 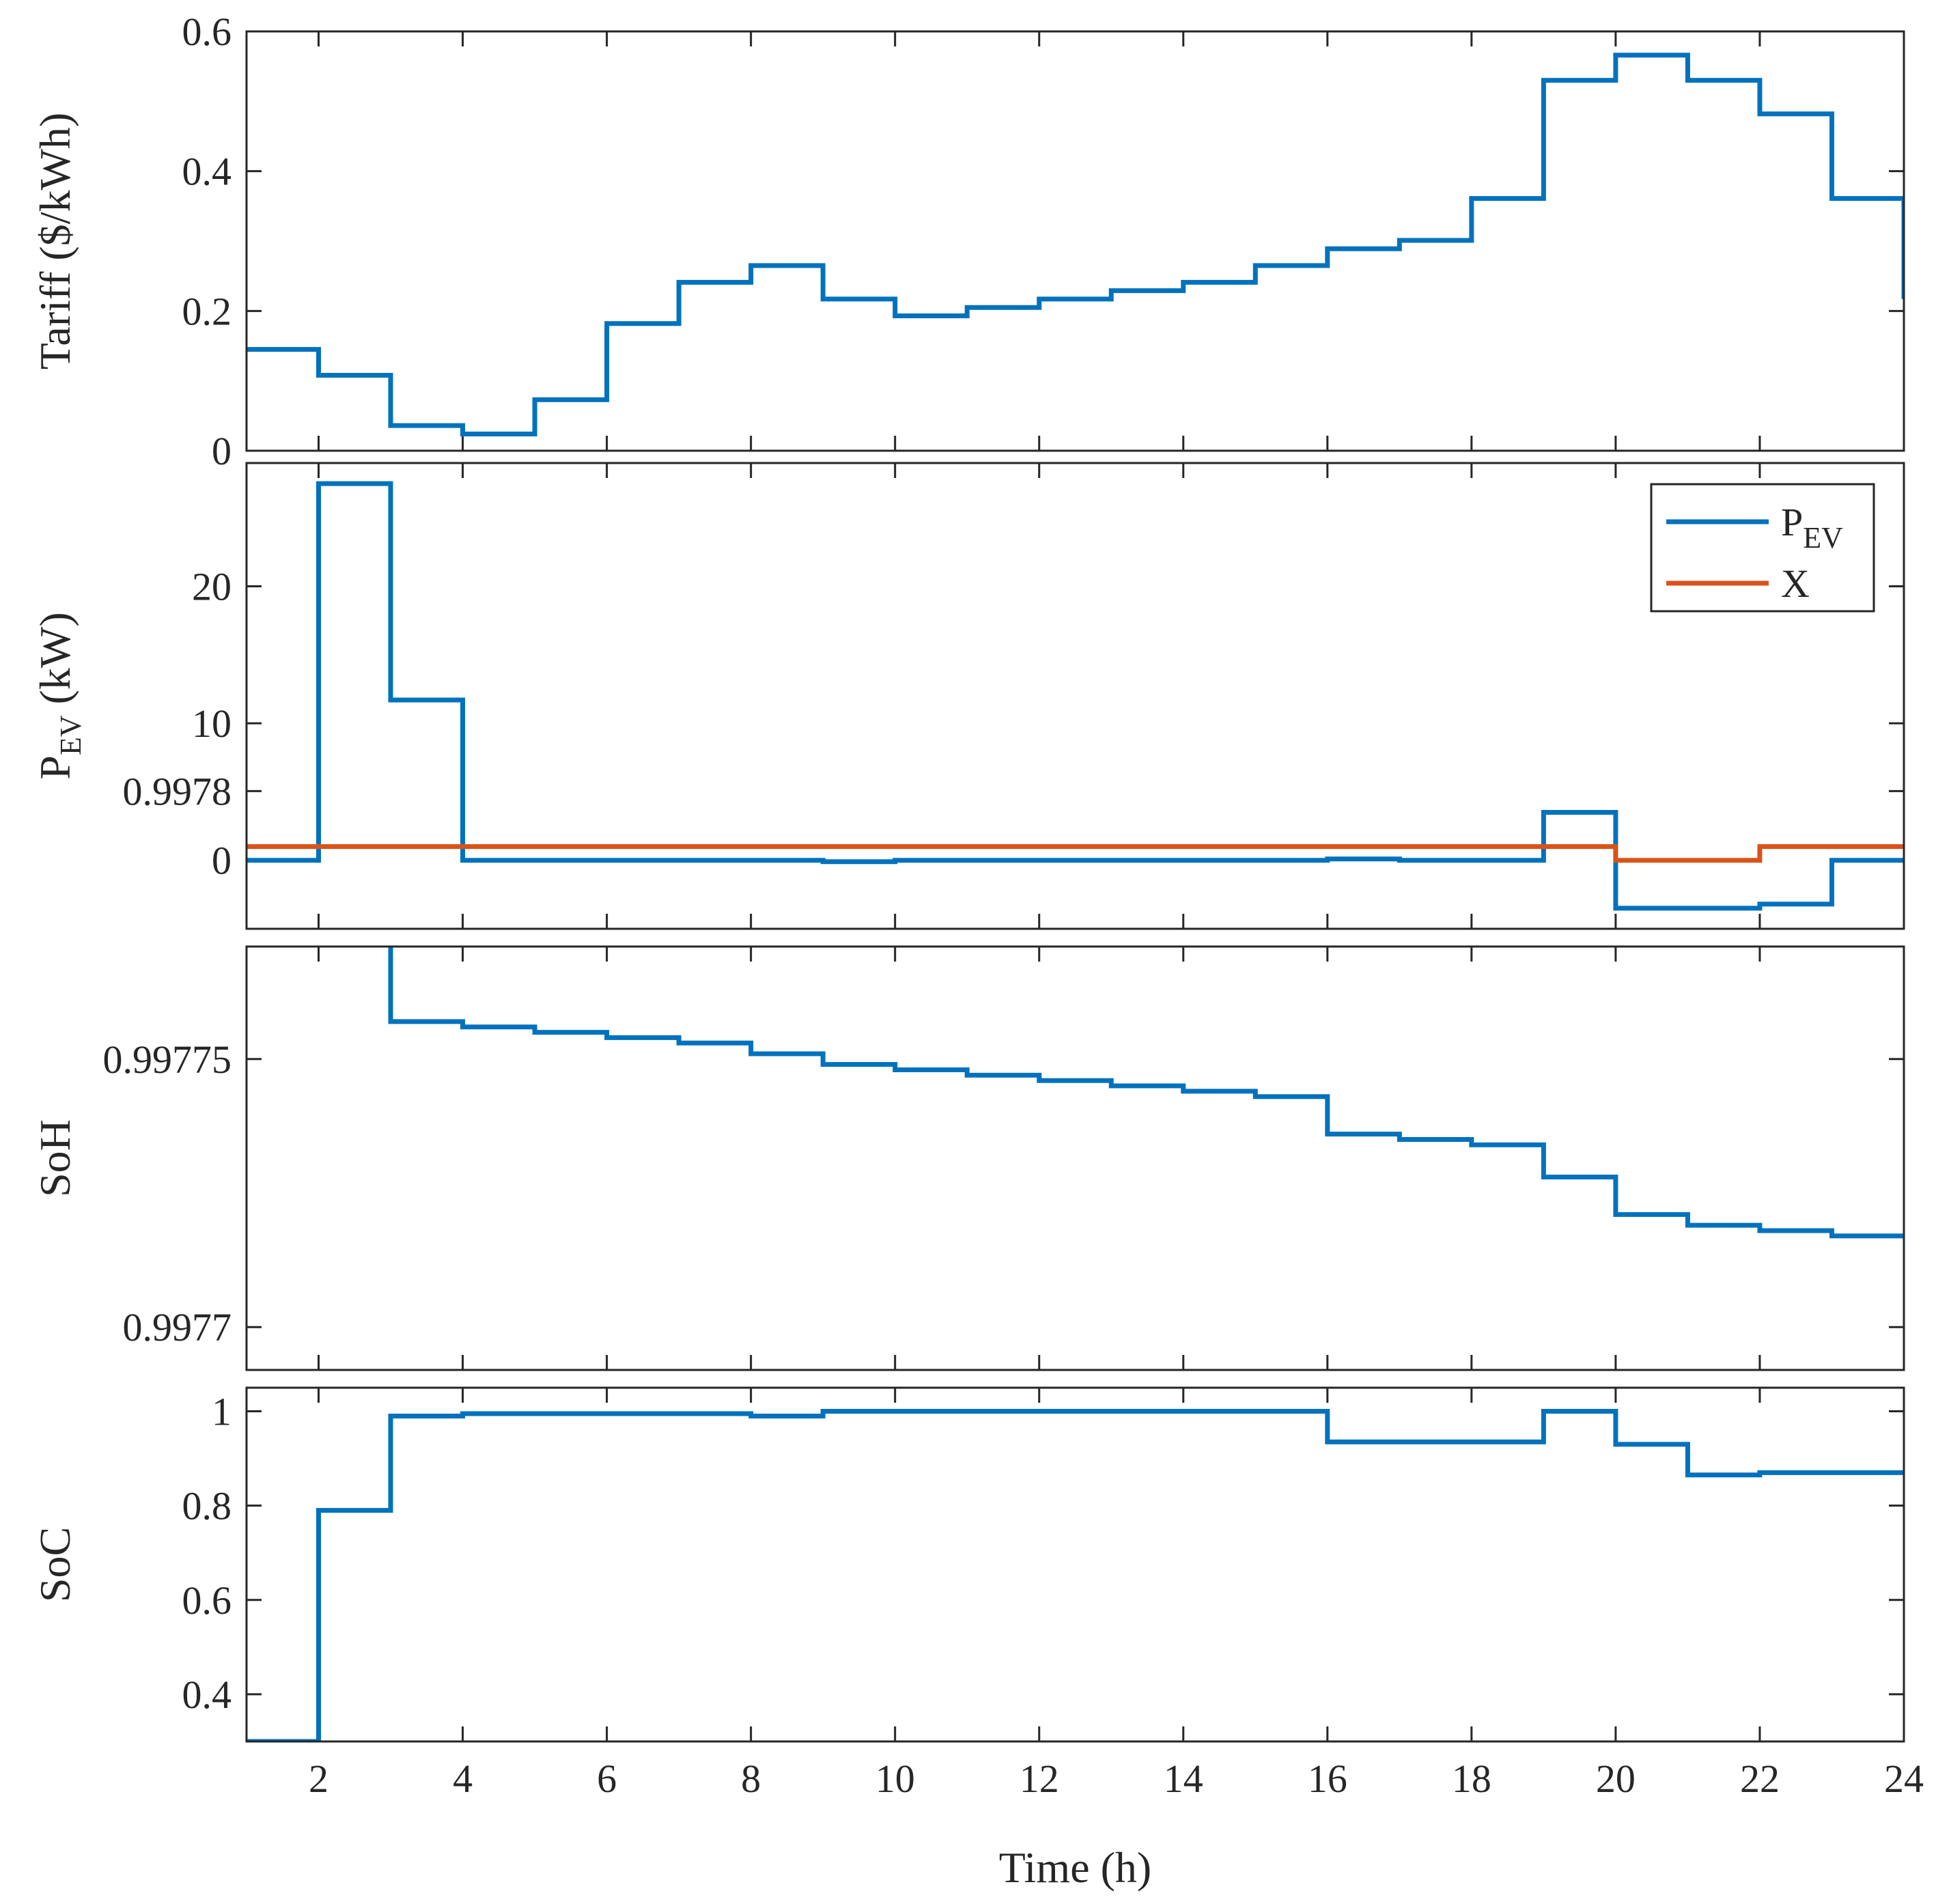 What do you see at coordinates (167, 1059) in the screenshot?
I see `y-tick-label: 0.99775` at bounding box center [167, 1059].